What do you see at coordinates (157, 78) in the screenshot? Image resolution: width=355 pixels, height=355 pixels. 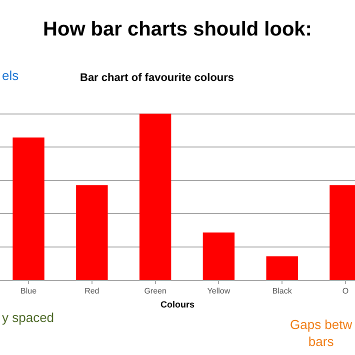 I see `chart-subtitle: Bar chart of favourite colours` at bounding box center [157, 78].